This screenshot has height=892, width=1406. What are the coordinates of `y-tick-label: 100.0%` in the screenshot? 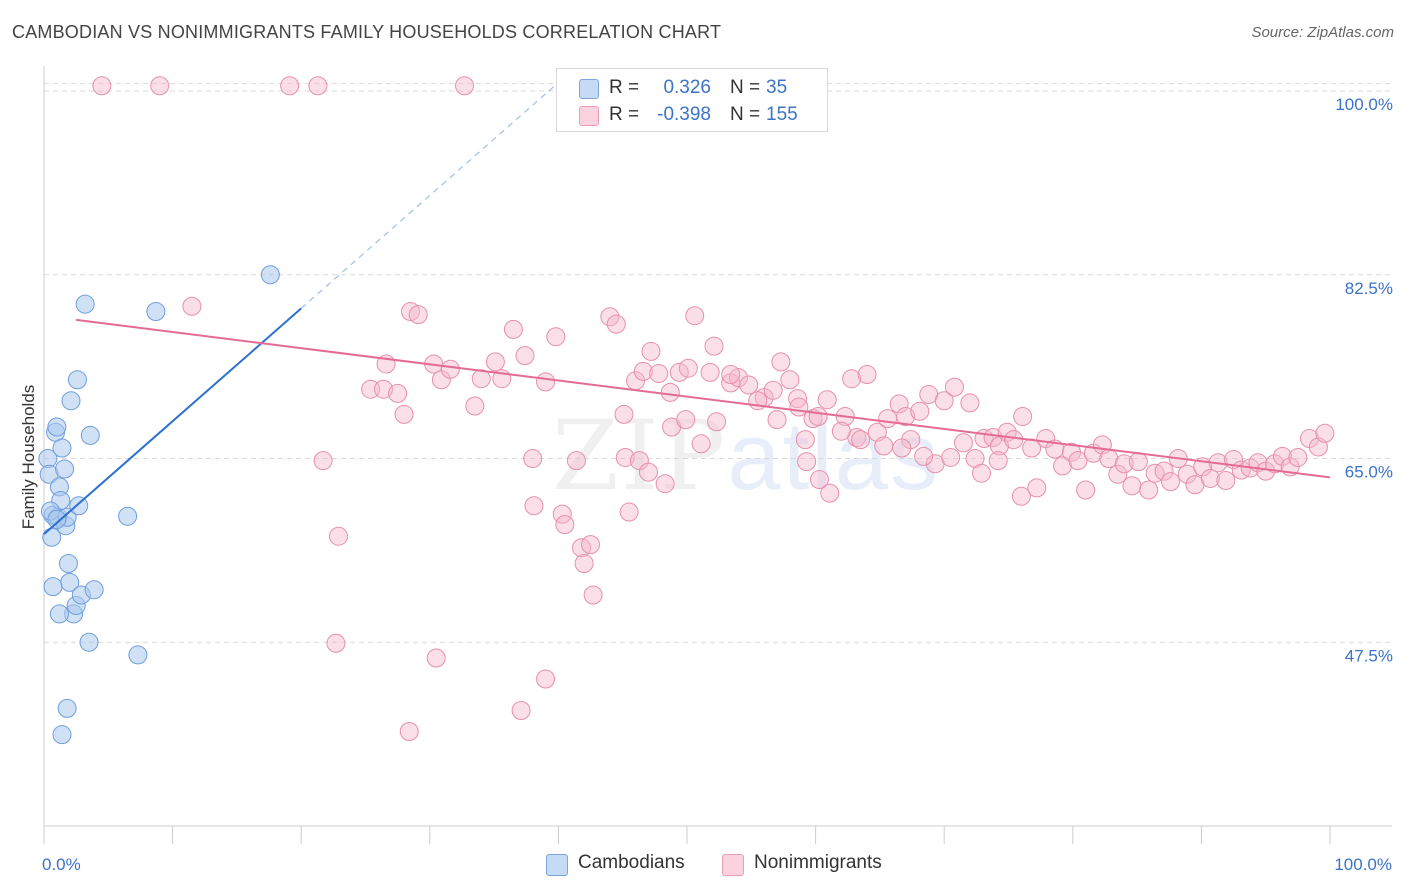 It's located at (1364, 104).